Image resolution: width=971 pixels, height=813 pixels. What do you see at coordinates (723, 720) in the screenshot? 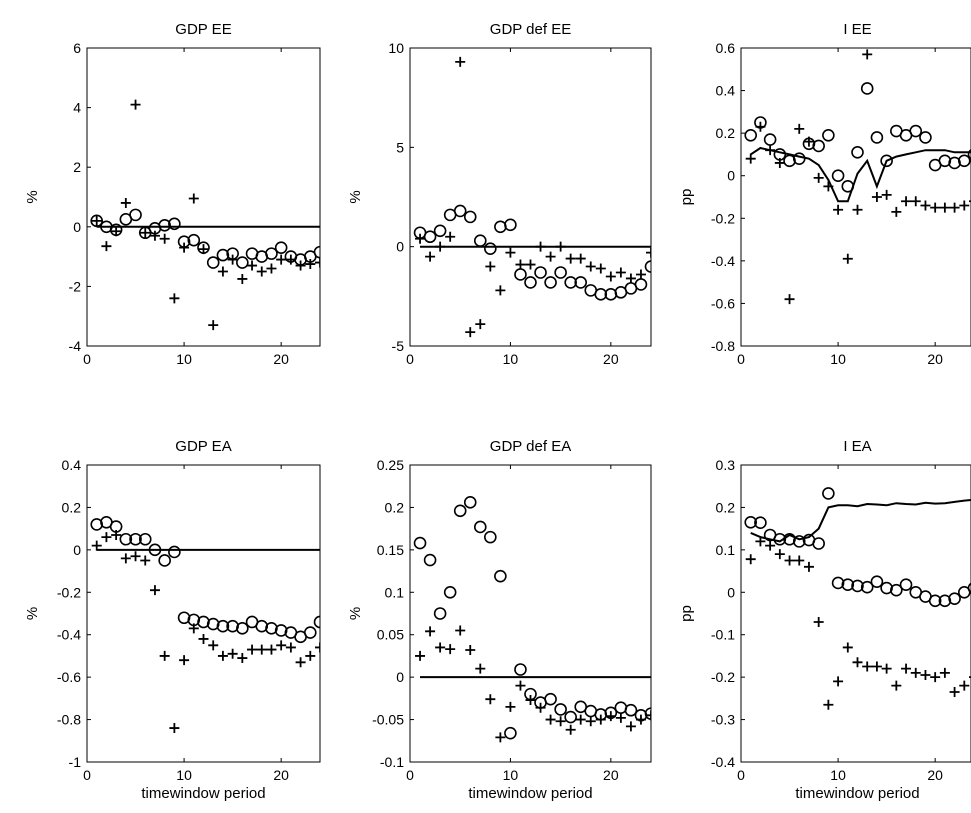
I see `y-tick-label: -0.3` at bounding box center [723, 720].